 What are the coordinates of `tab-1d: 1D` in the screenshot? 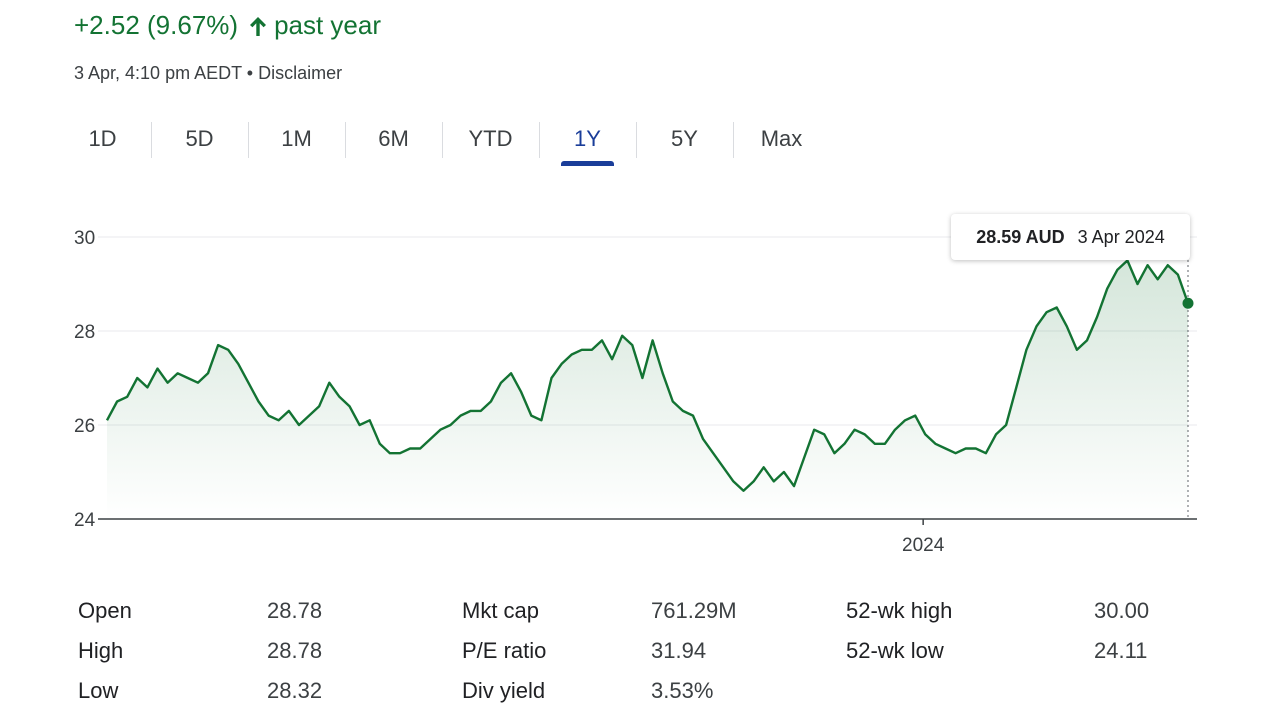 It's located at (102, 138).